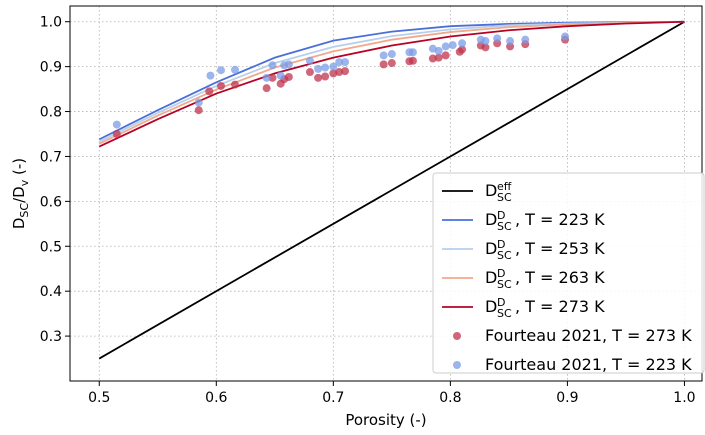 This screenshot has width=705, height=435. What do you see at coordinates (55, 180) in the screenshot?
I see `y-axis: 0.3 0.4 0.5 0.6 0.7 0.8 0.9 1.0` at bounding box center [55, 180].